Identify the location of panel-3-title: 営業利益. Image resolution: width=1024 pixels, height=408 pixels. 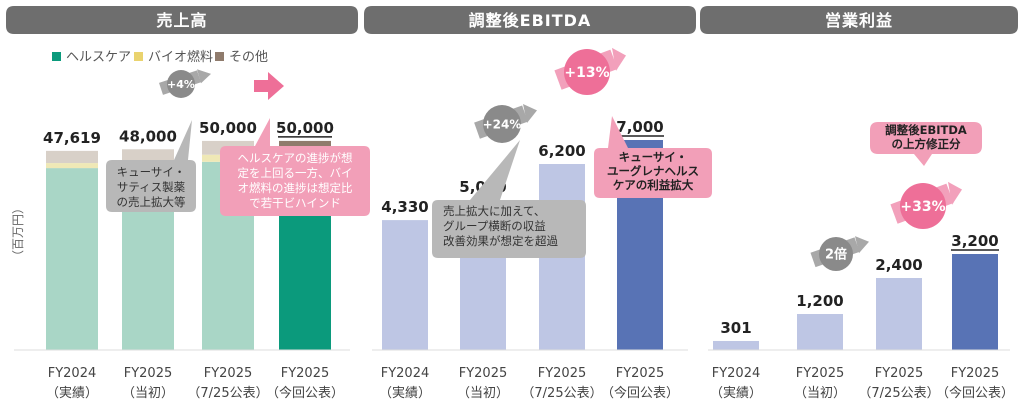
(859, 20).